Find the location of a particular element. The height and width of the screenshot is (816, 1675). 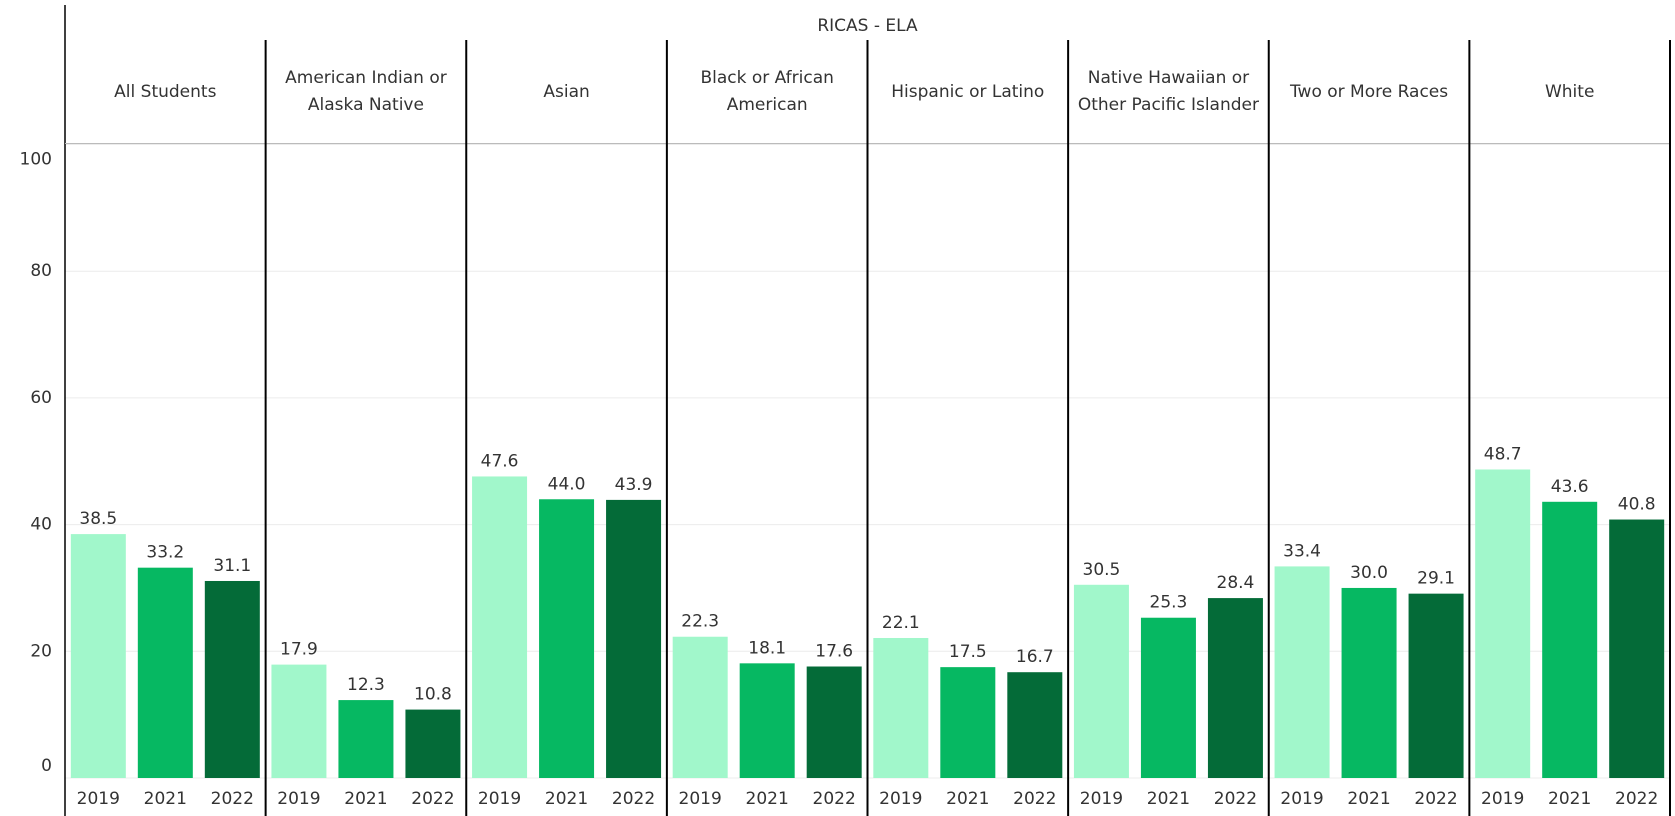

value-label: 17.5 is located at coordinates (968, 652).